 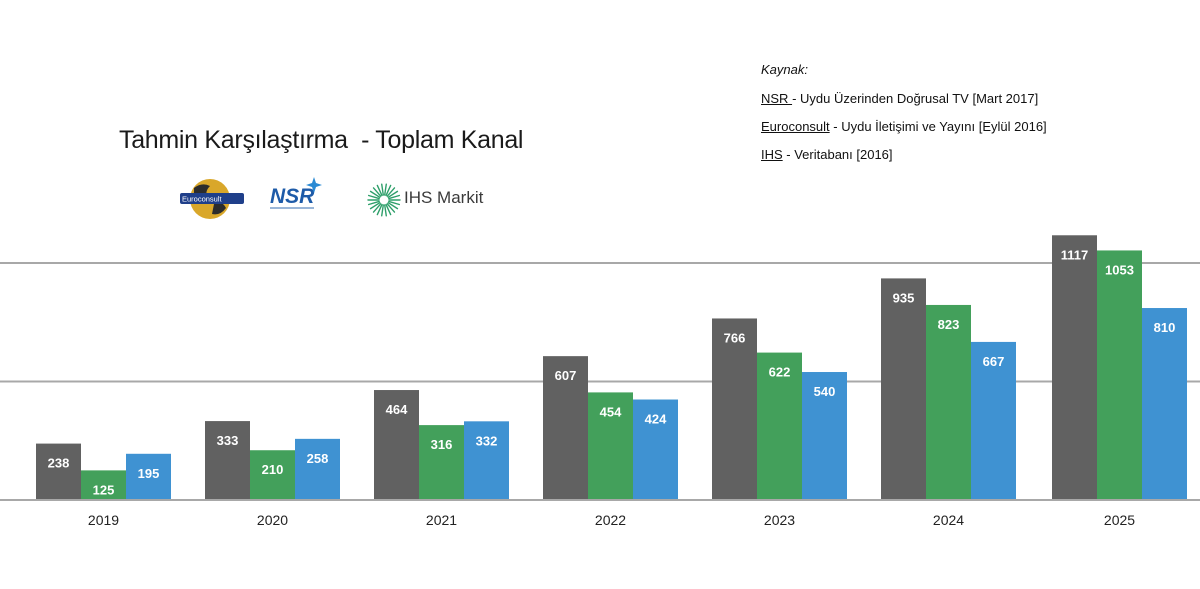 I want to click on data-label: 125, so click(x=104, y=489).